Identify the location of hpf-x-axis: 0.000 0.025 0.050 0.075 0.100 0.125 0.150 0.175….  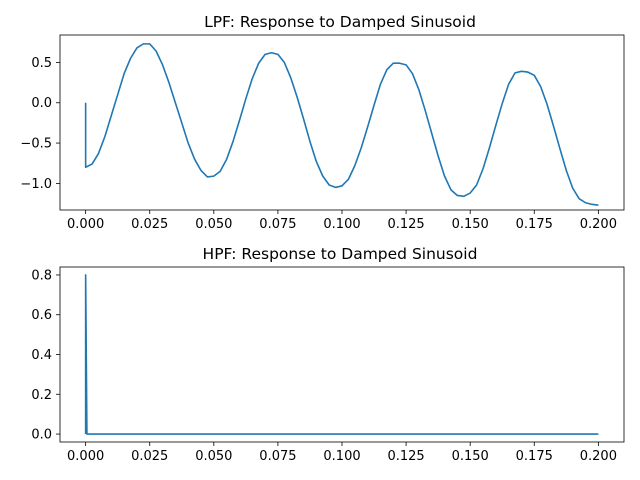
(342, 453).